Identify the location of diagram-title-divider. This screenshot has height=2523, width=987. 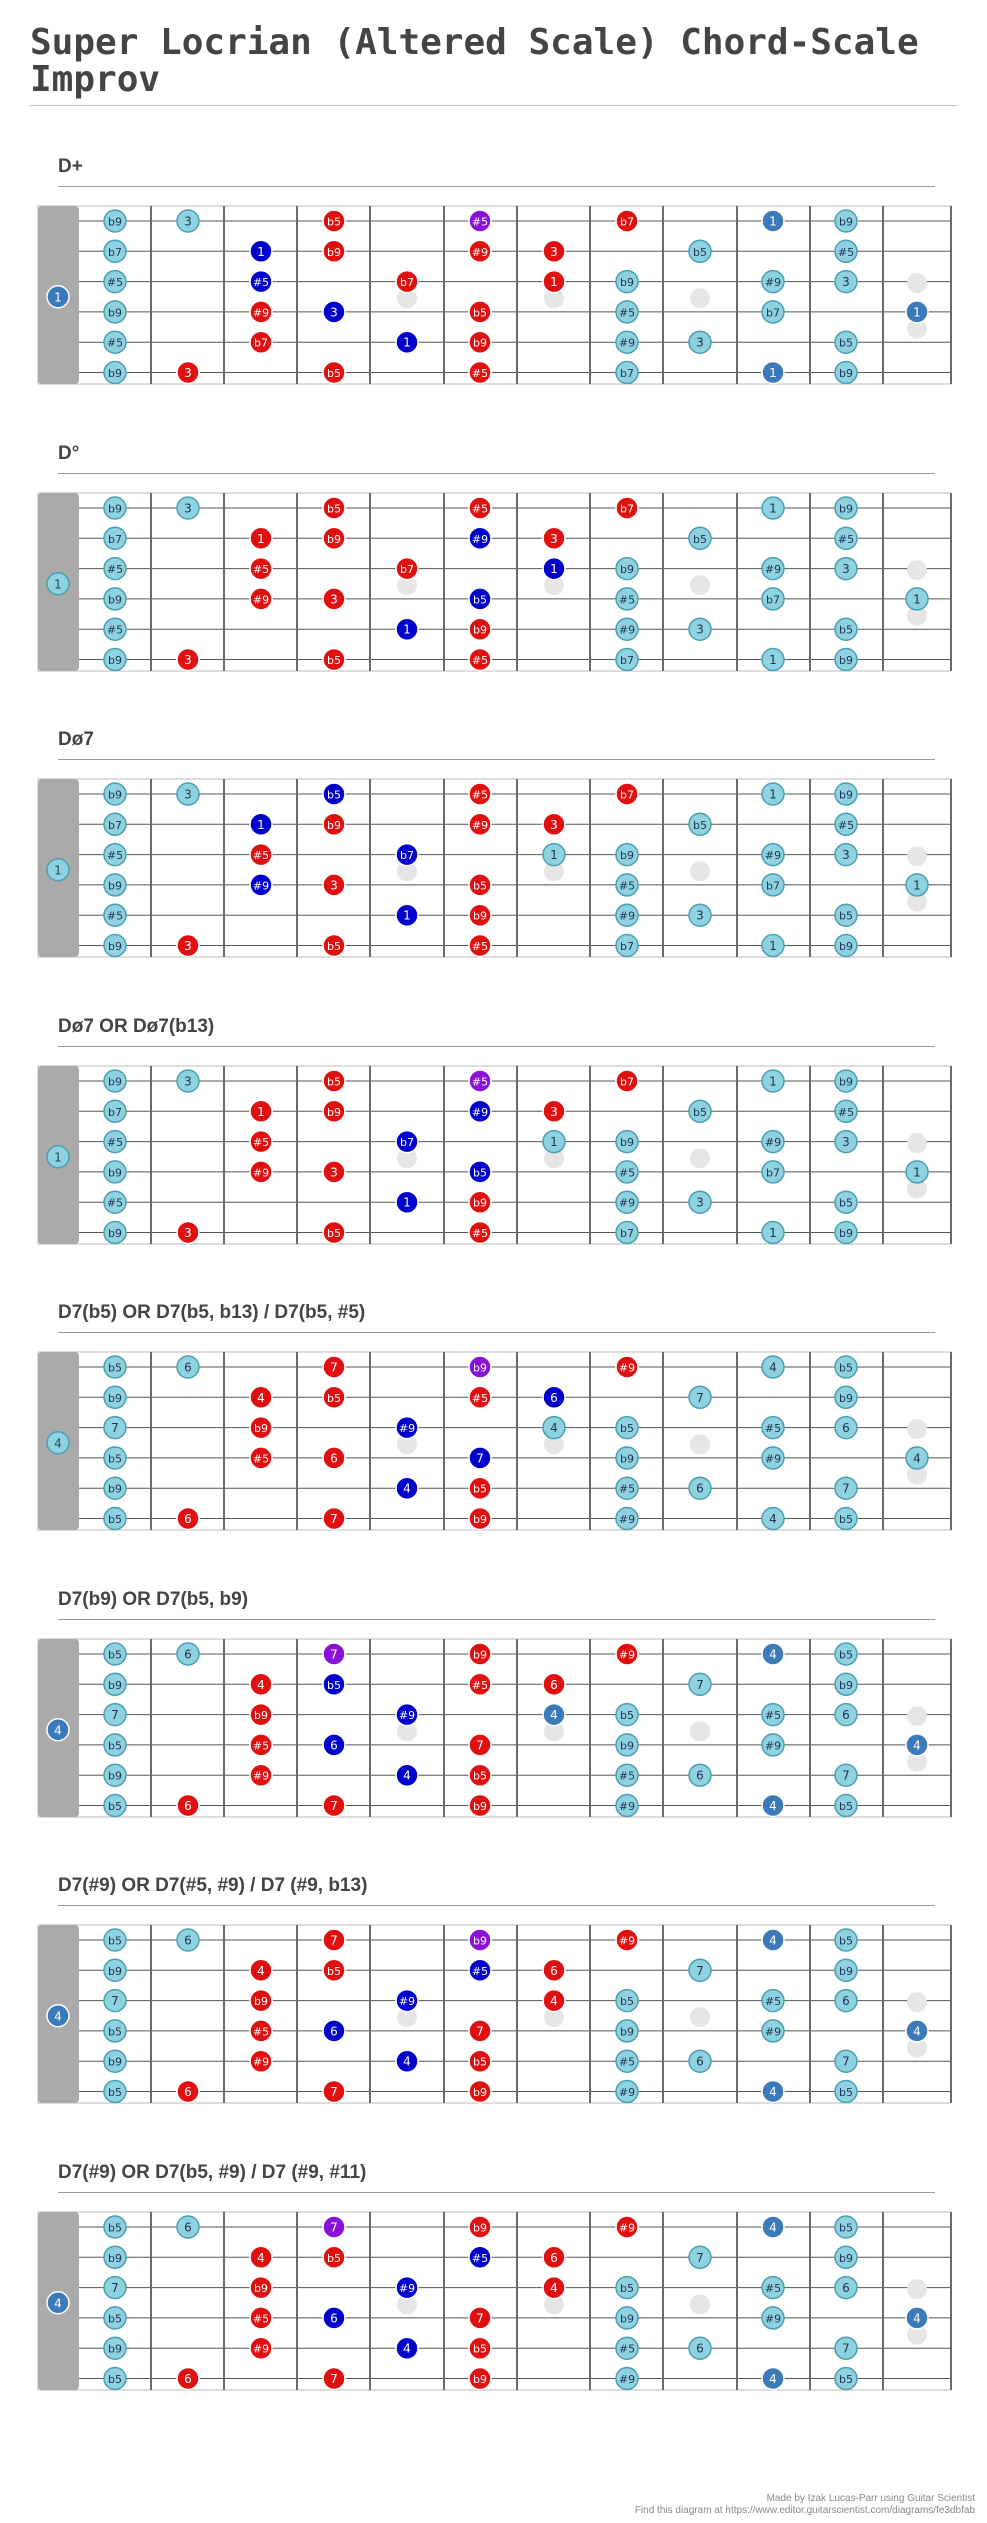
(496, 759).